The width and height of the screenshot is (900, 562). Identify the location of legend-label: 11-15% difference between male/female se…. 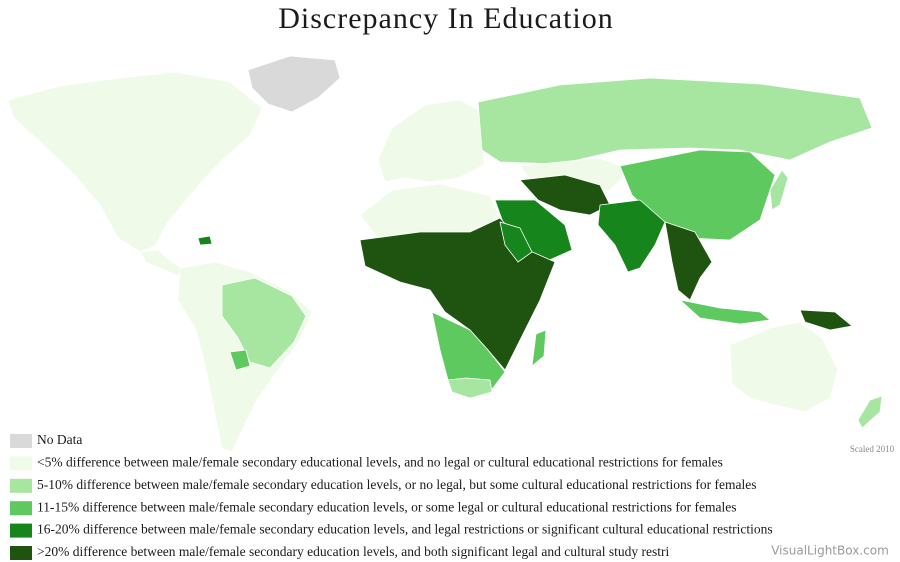
(386, 506).